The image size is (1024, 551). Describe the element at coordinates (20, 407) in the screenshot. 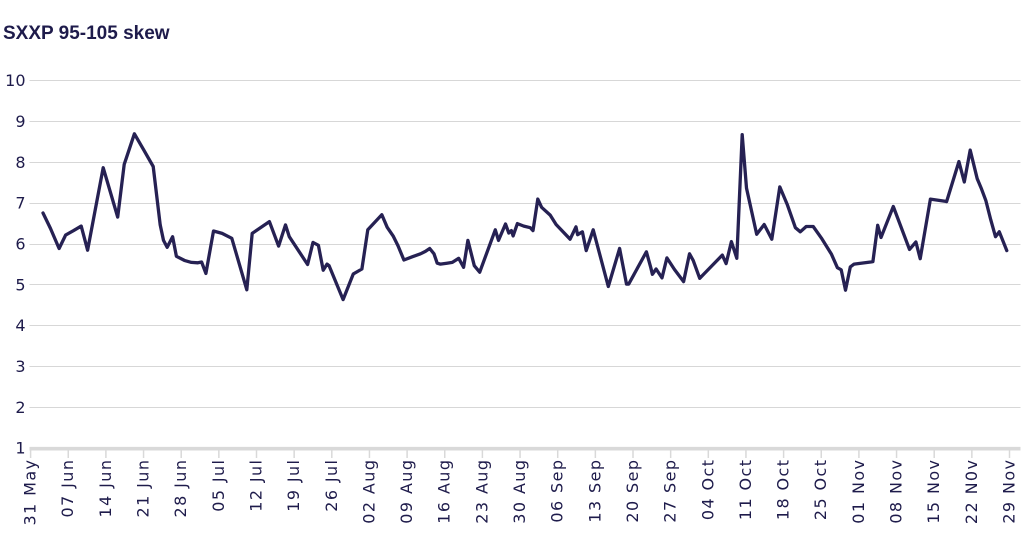

I see `y-tick-label: 2` at that location.